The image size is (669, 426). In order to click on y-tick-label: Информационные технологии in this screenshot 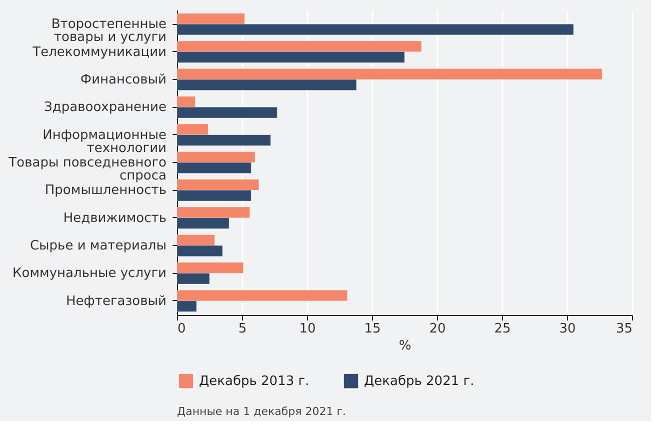, I will do `click(104, 142)`.